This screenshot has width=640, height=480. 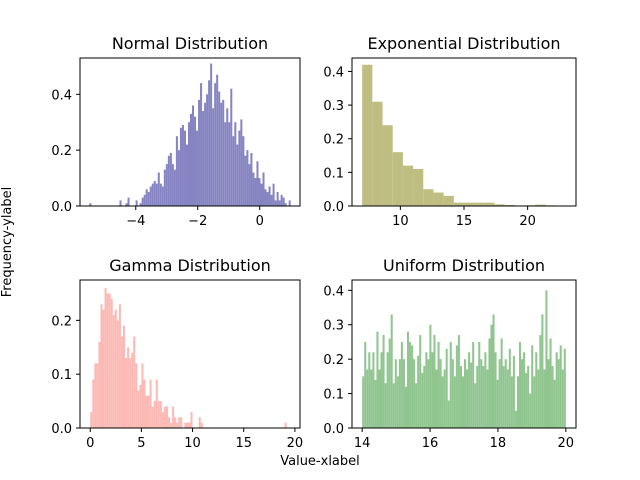 What do you see at coordinates (190, 354) in the screenshot?
I see `gamma-axes-frame` at bounding box center [190, 354].